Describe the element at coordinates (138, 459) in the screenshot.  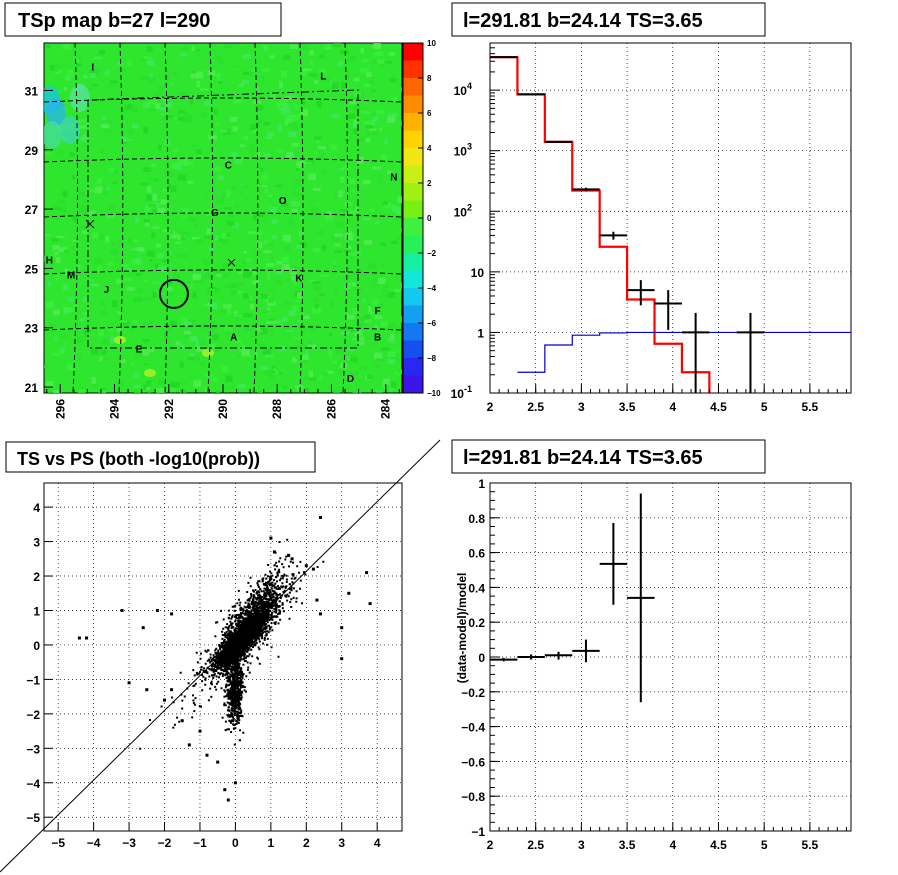
I see `scatter-title: TS vs PS (both -log10(prob))` at that location.